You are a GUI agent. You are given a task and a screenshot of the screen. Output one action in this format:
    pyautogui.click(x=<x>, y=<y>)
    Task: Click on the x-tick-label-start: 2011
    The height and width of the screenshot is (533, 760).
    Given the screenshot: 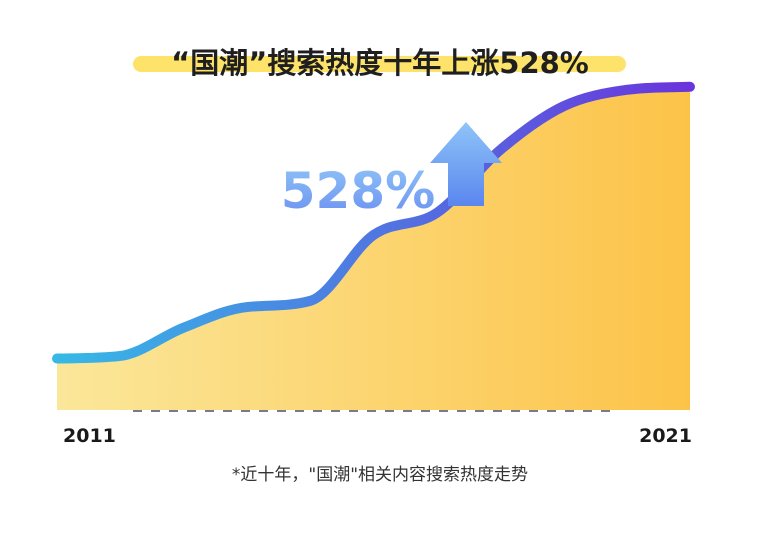 What is the action you would take?
    pyautogui.click(x=89, y=436)
    